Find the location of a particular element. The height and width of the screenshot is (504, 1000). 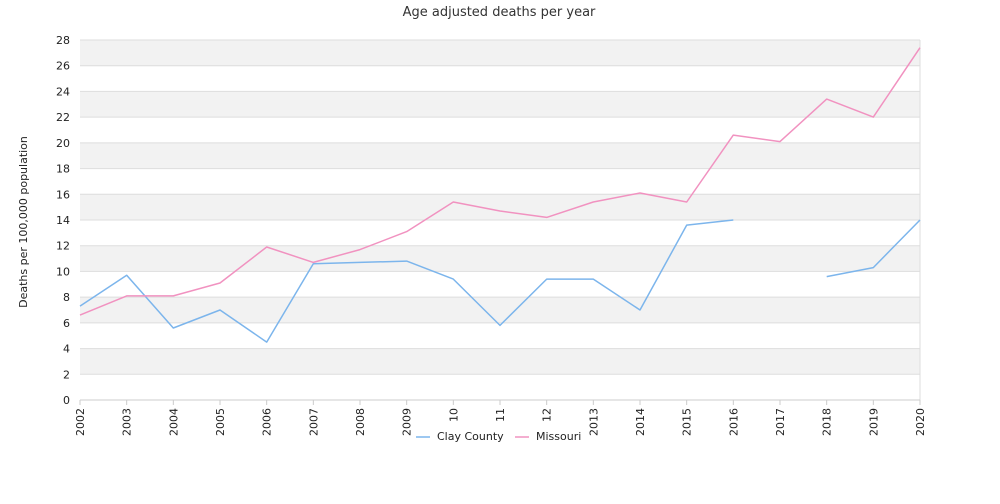

y-axis-label: Deaths per 100,000 population is located at coordinates (23, 222).